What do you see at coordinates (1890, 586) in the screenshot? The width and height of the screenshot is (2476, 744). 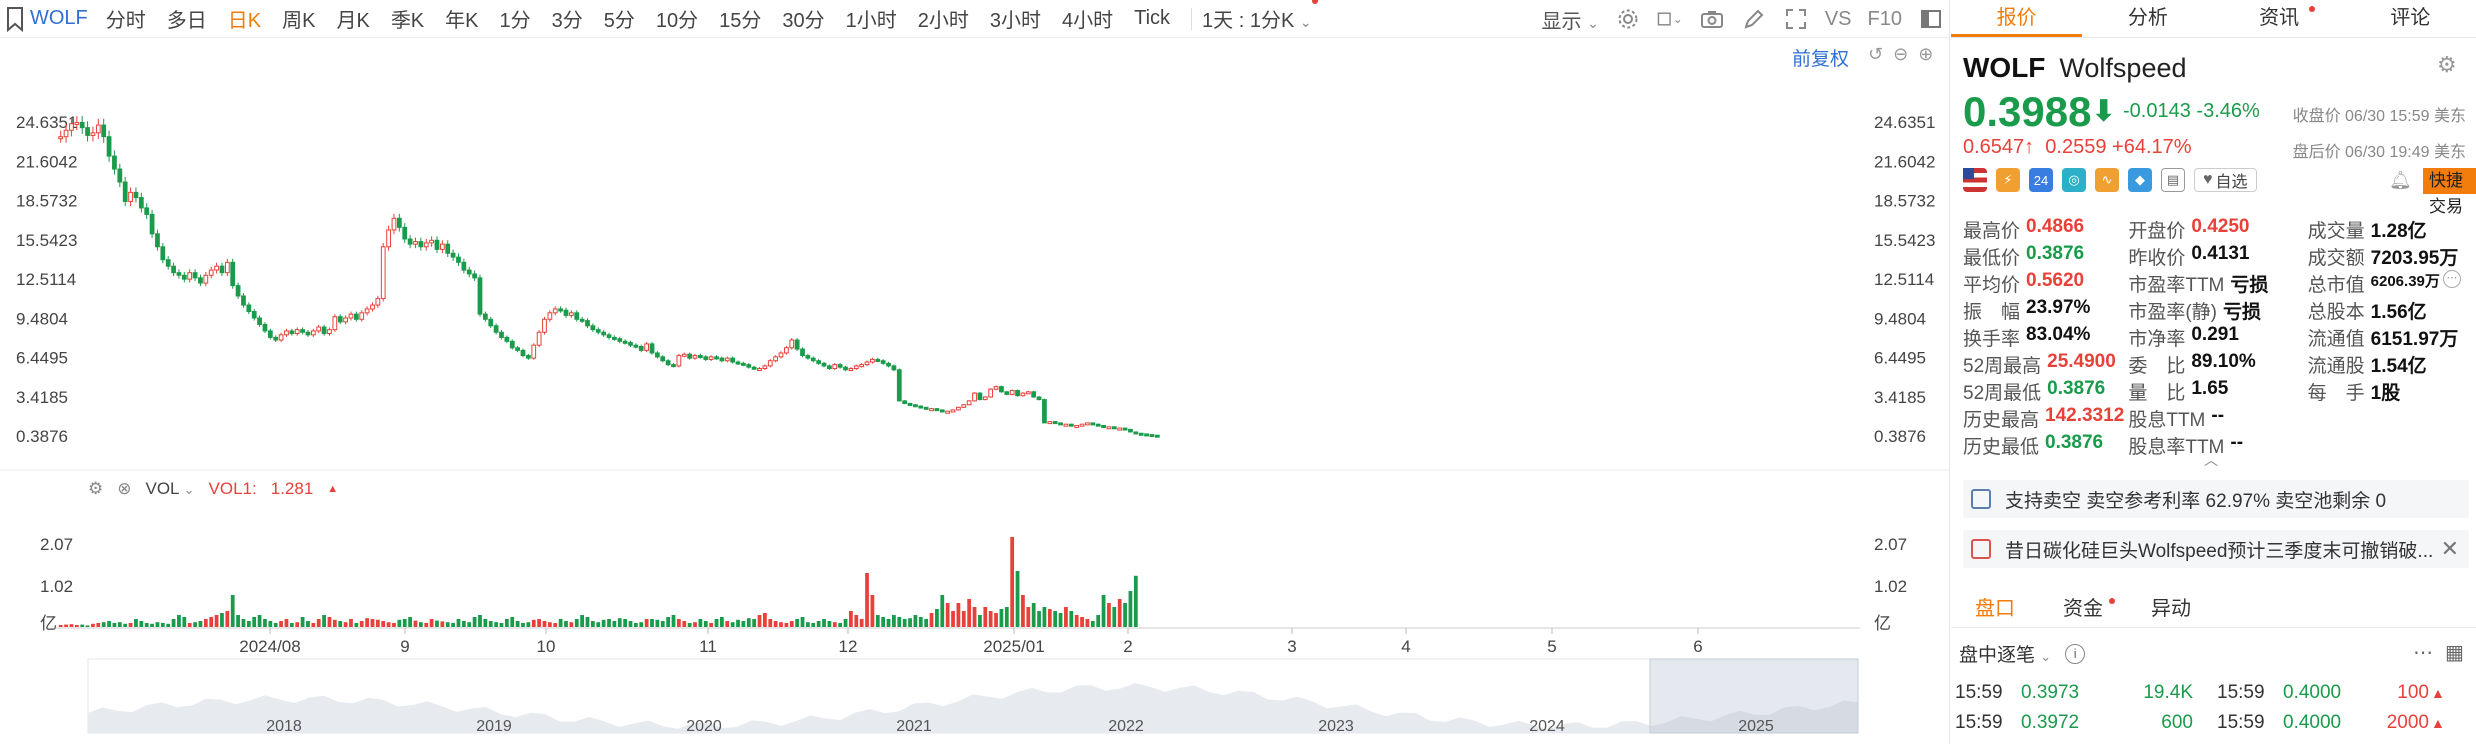 I see `volume-axis-label-right: 1.02` at bounding box center [1890, 586].